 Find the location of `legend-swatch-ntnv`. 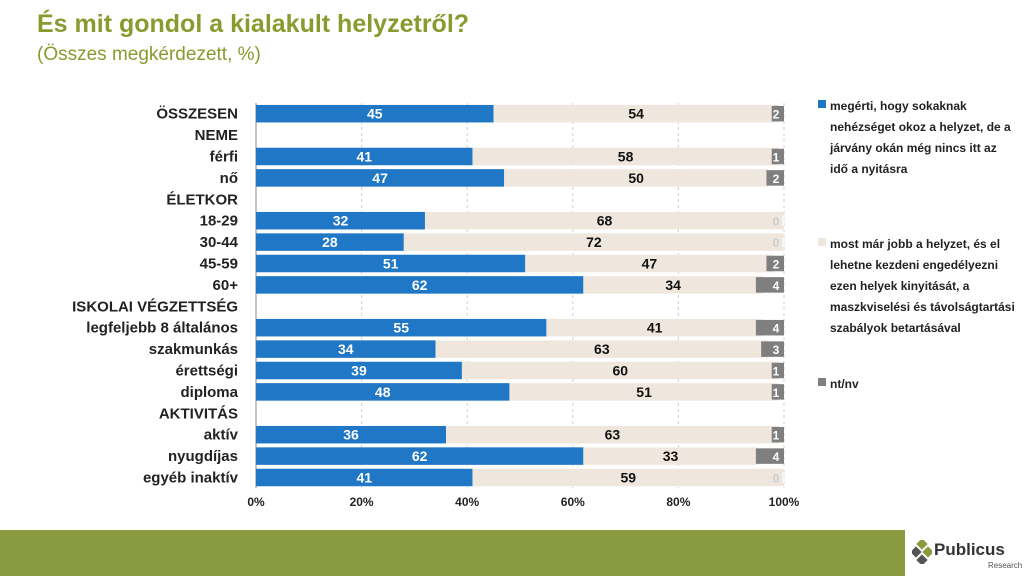

legend-swatch-ntnv is located at coordinates (822, 382).